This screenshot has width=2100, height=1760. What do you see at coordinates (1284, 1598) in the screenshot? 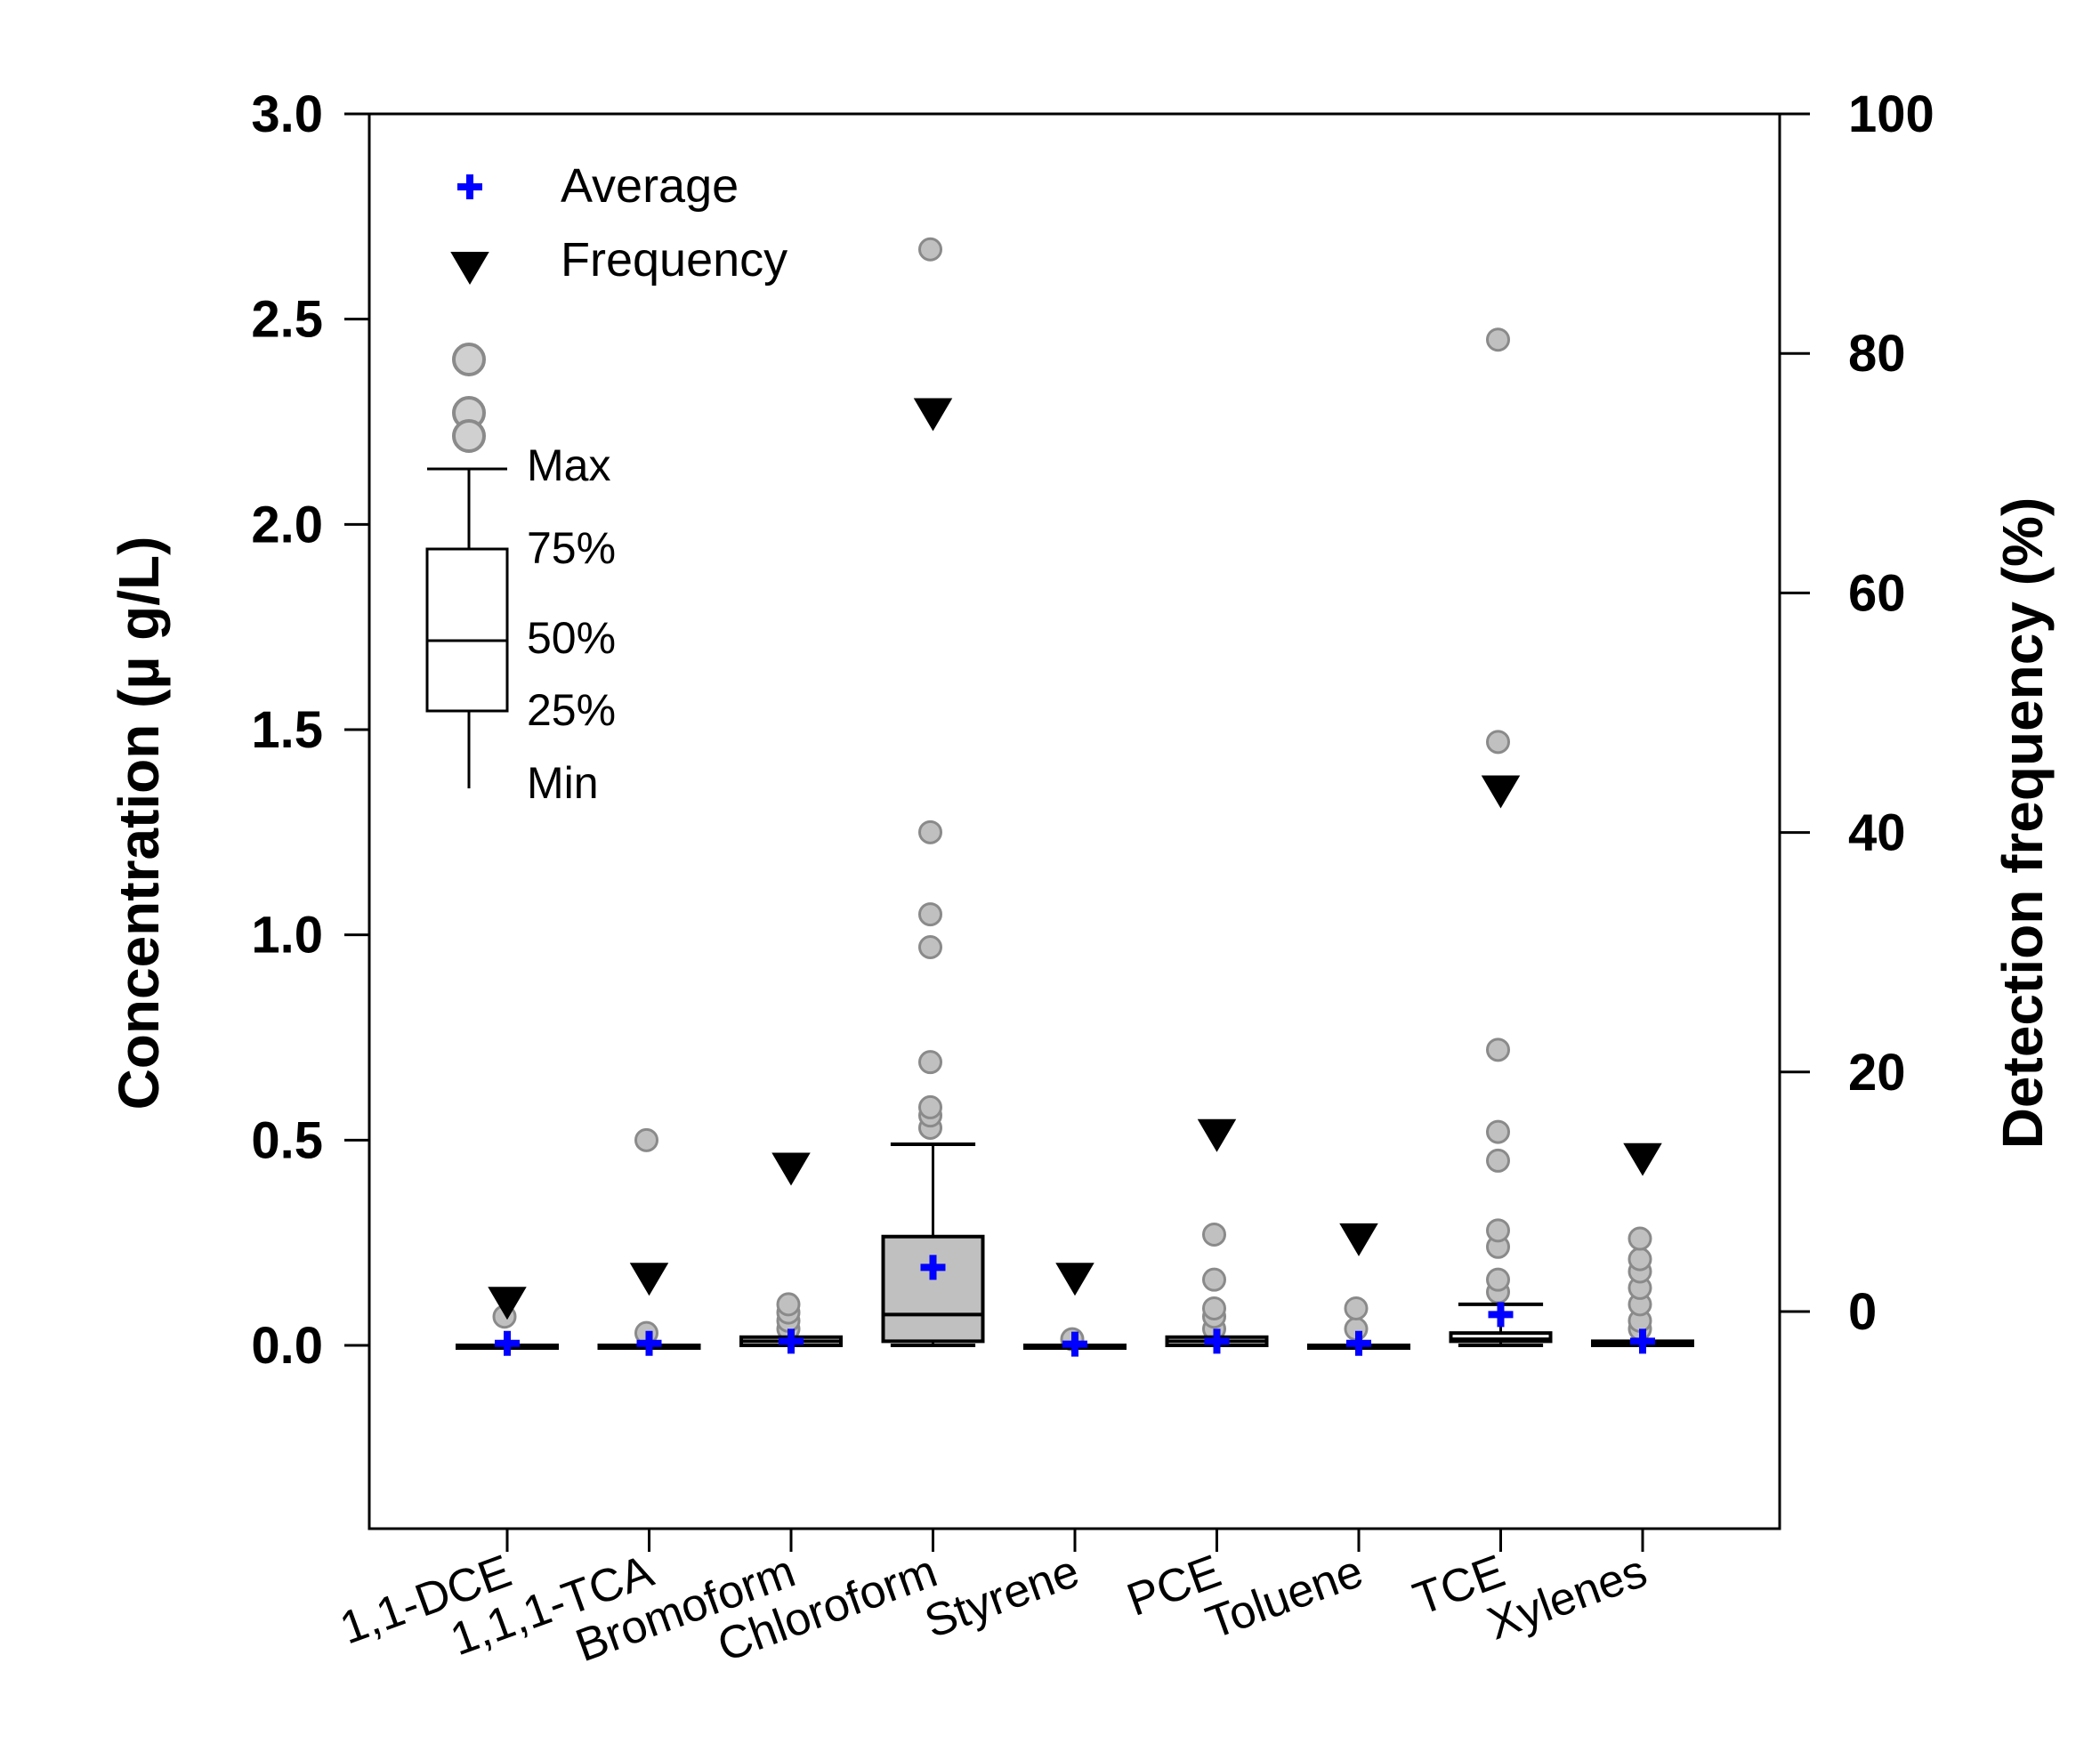
I see `x-axis-category-label: Toluene` at bounding box center [1284, 1598].